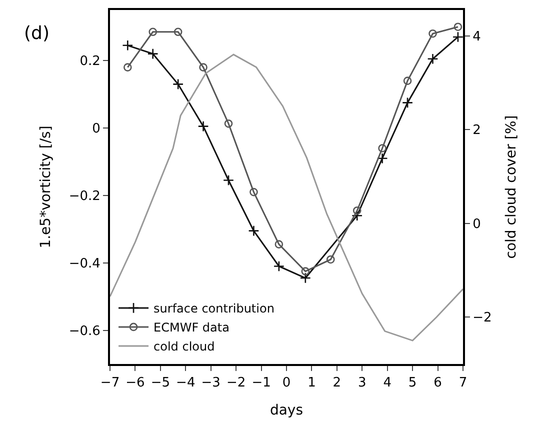  What do you see at coordinates (210, 383) in the screenshot?
I see `x-tick-label: −3` at bounding box center [210, 383].